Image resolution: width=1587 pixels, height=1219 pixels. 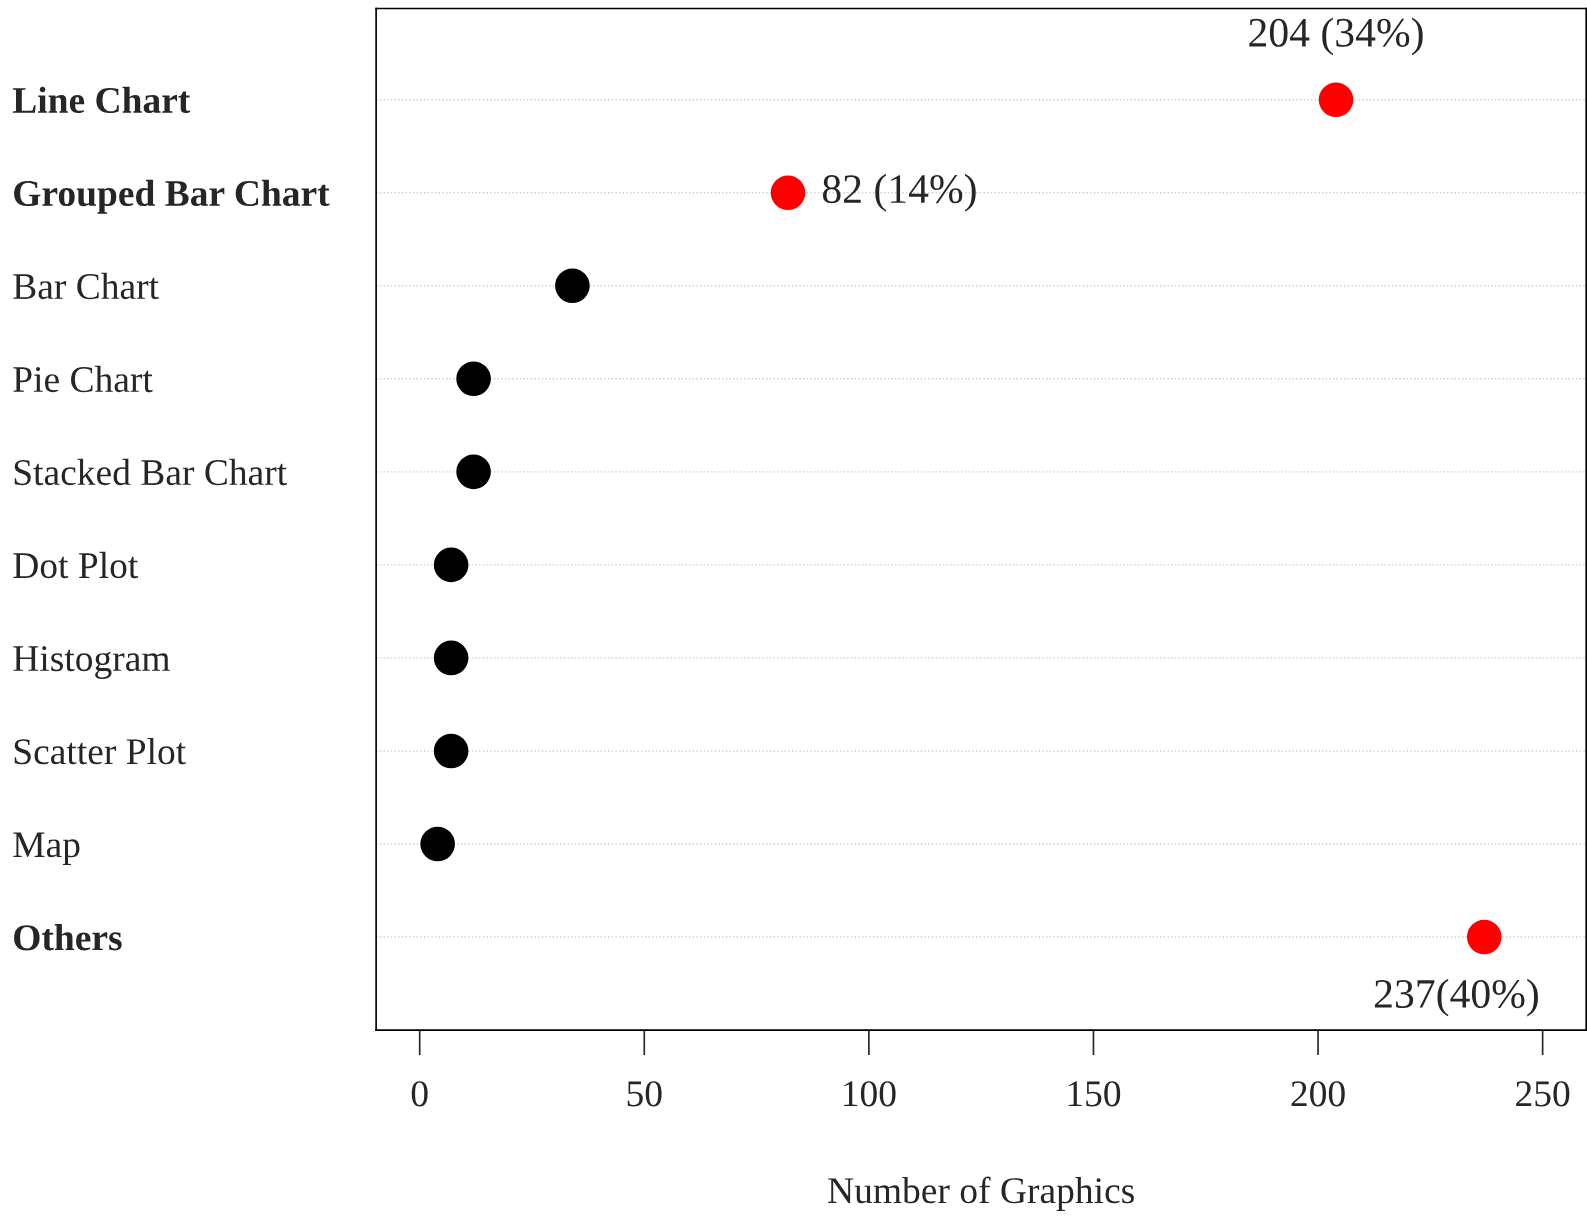 I want to click on x-tick-label: 100, so click(x=870, y=1094).